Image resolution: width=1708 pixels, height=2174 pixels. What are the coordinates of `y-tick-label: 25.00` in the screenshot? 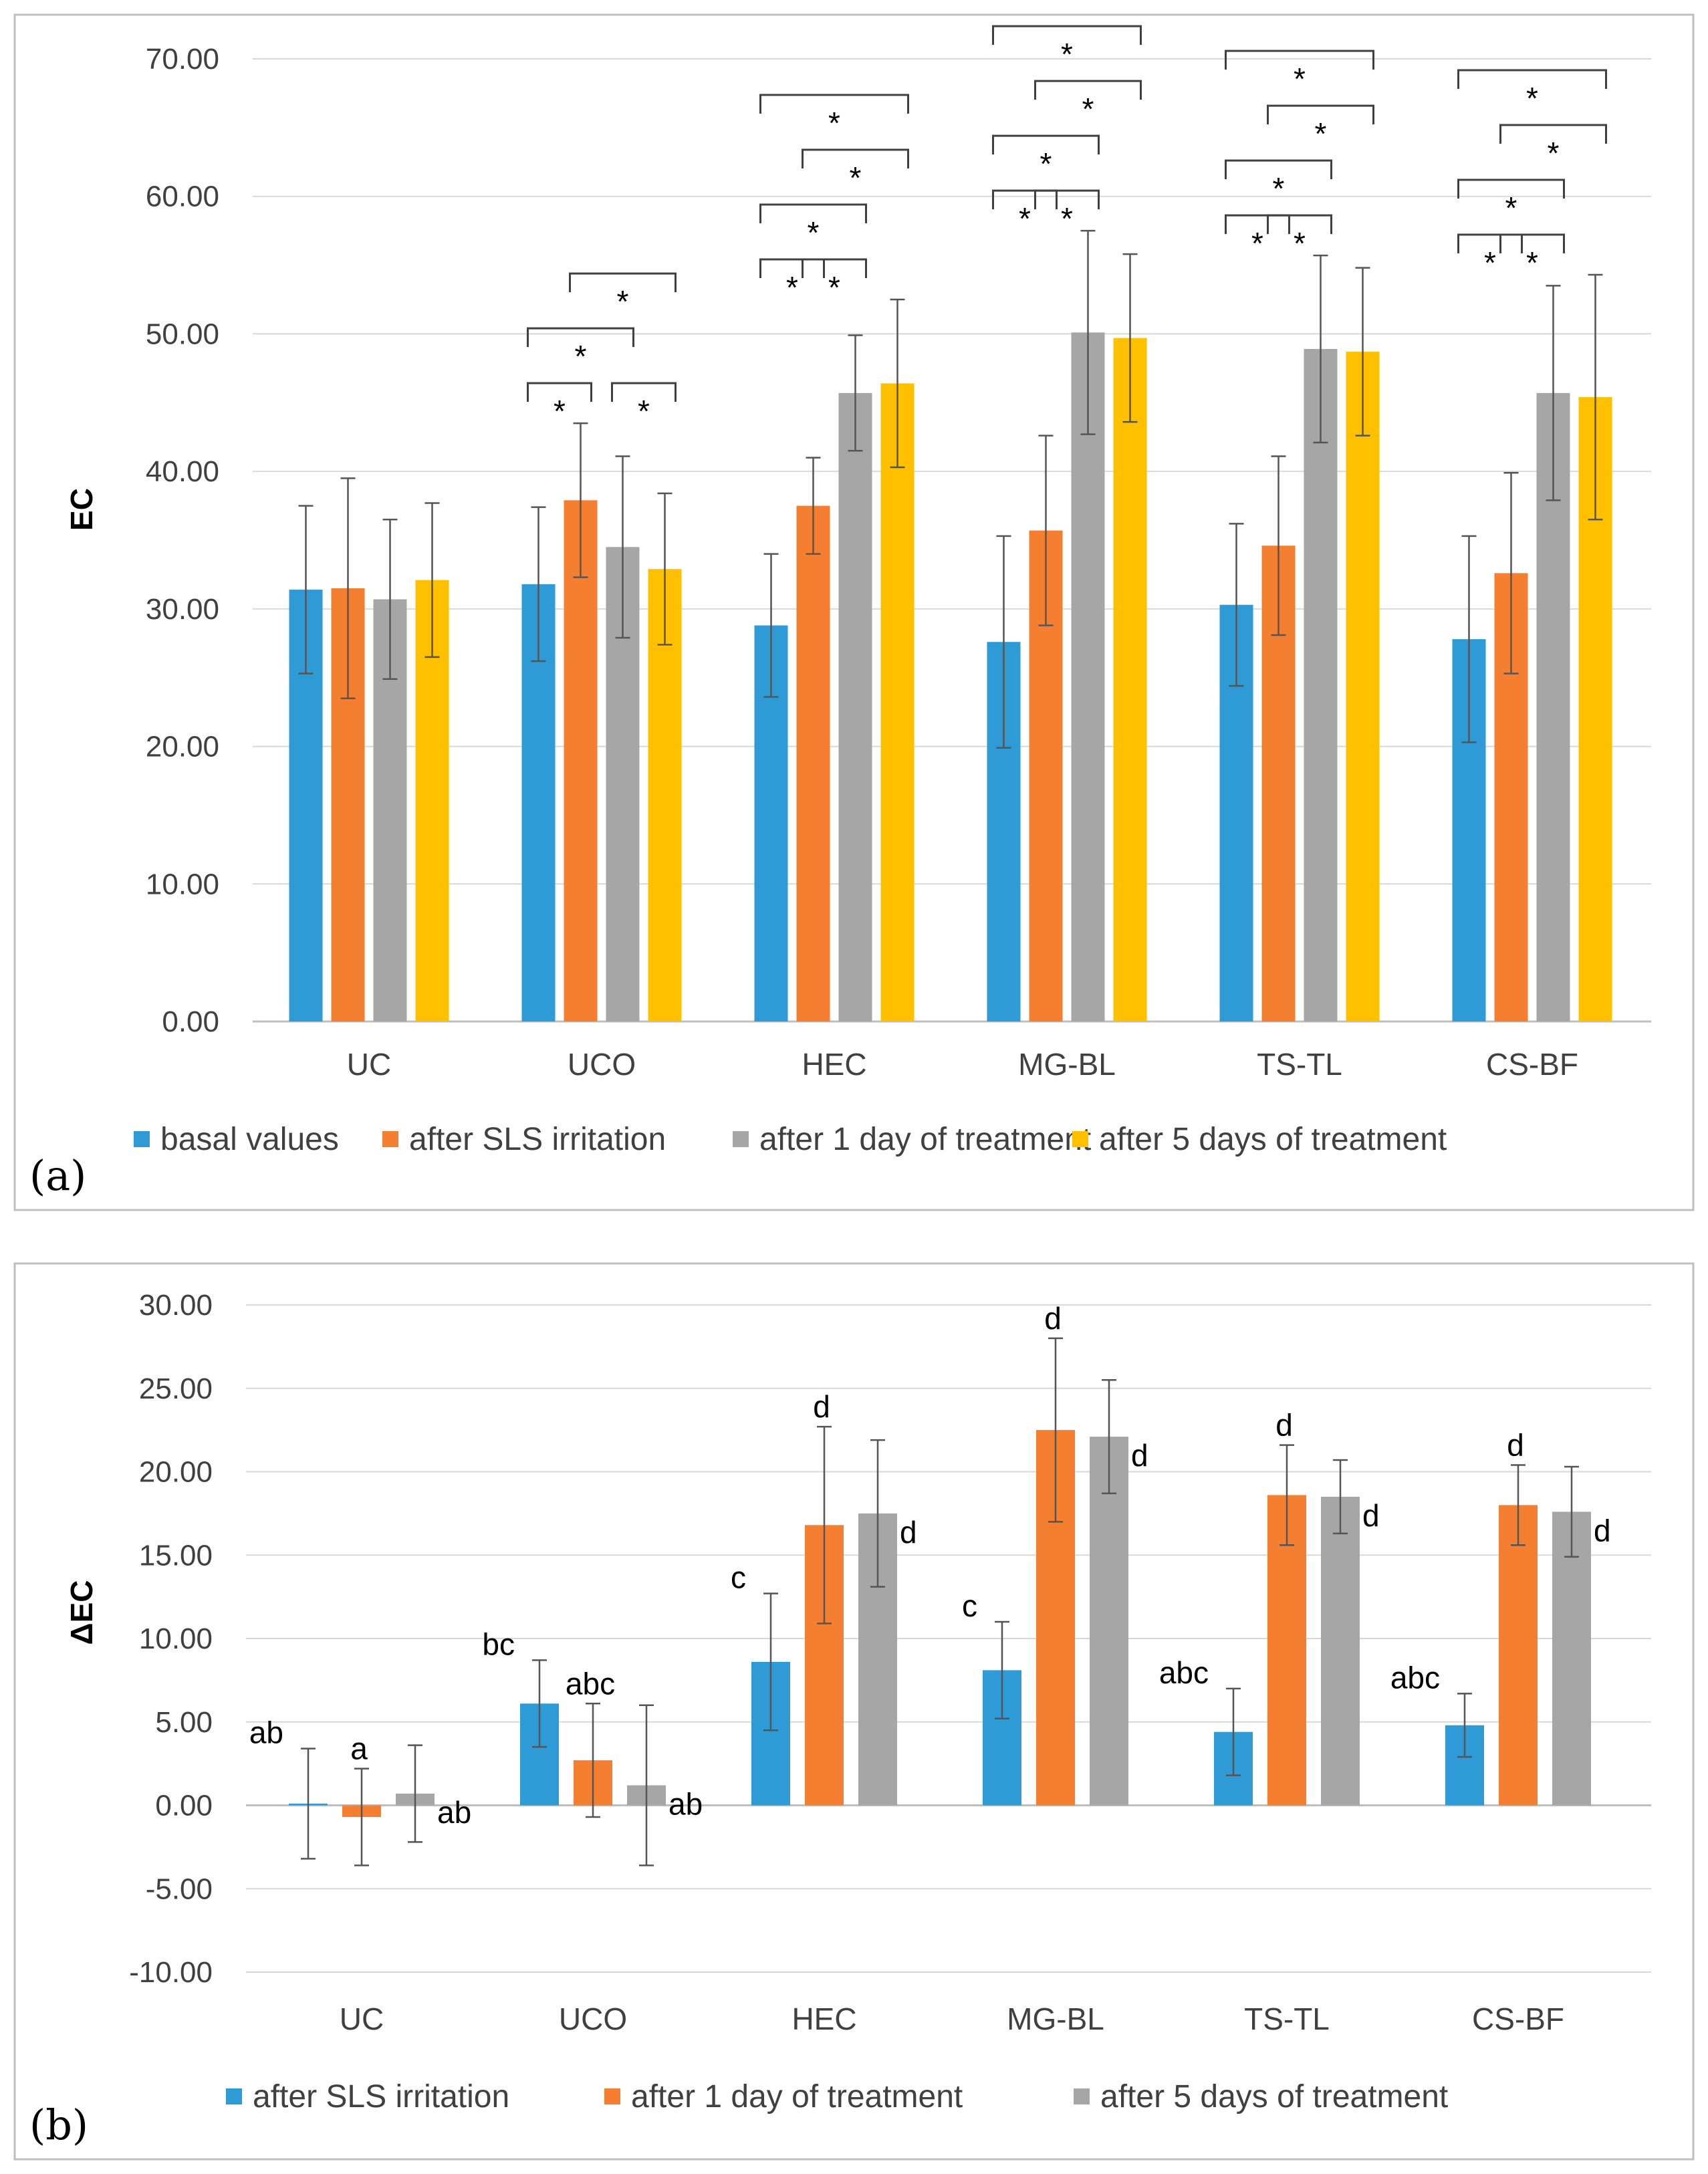 It's located at (176, 1389).